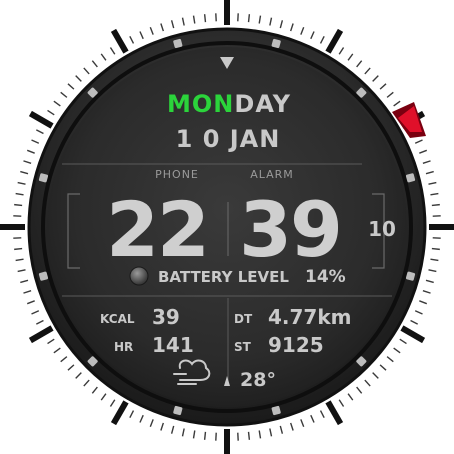 The width and height of the screenshot is (454, 454). I want to click on kcal-value: 39, so click(166, 317).